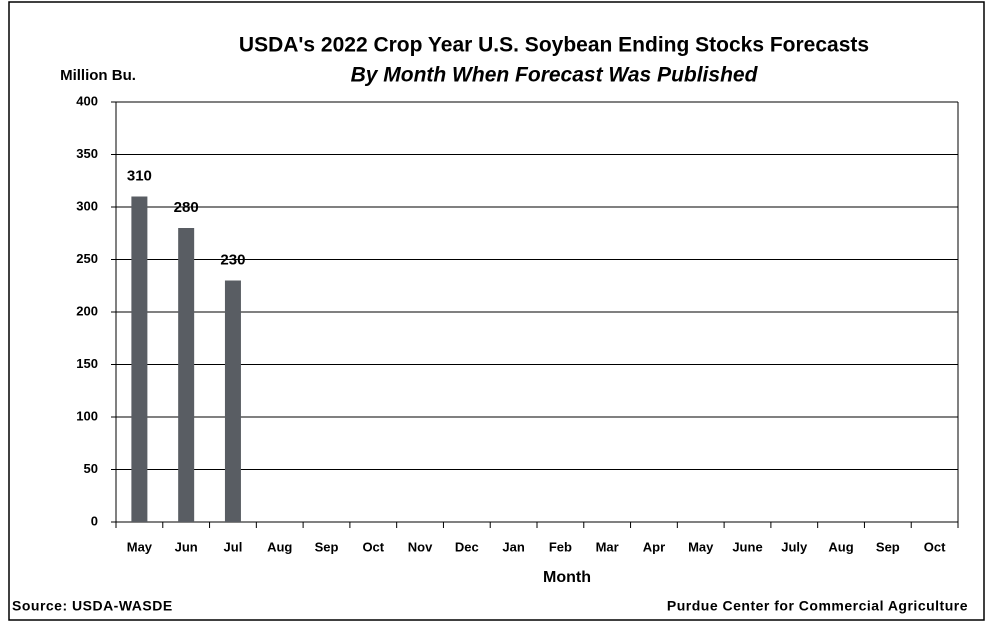 The height and width of the screenshot is (624, 993). Describe the element at coordinates (98, 75) in the screenshot. I see `y-axis-label: Million Bu.` at that location.